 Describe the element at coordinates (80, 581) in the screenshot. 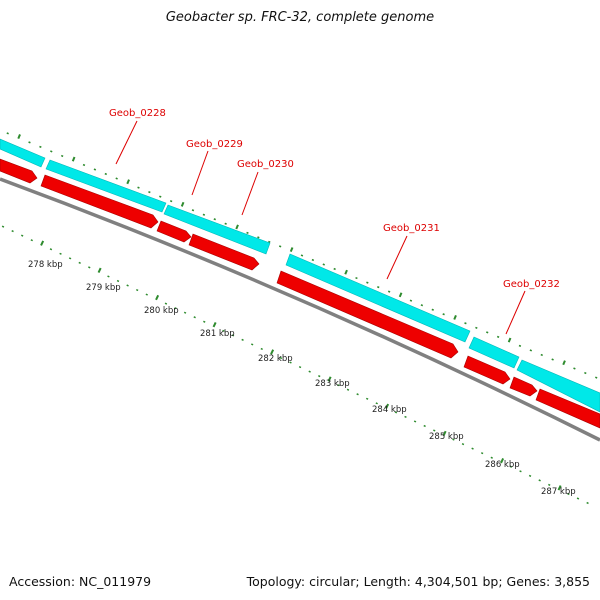

I see `accession-text: Accession: NC_011979` at that location.